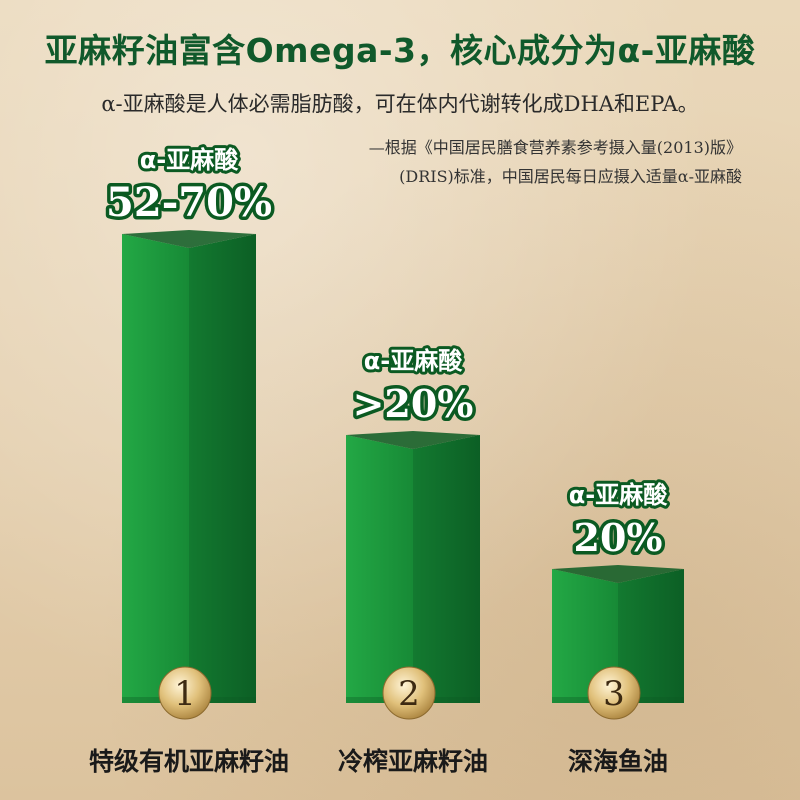  Describe the element at coordinates (618, 761) in the screenshot. I see `category-label: 深海鱼油` at that location.